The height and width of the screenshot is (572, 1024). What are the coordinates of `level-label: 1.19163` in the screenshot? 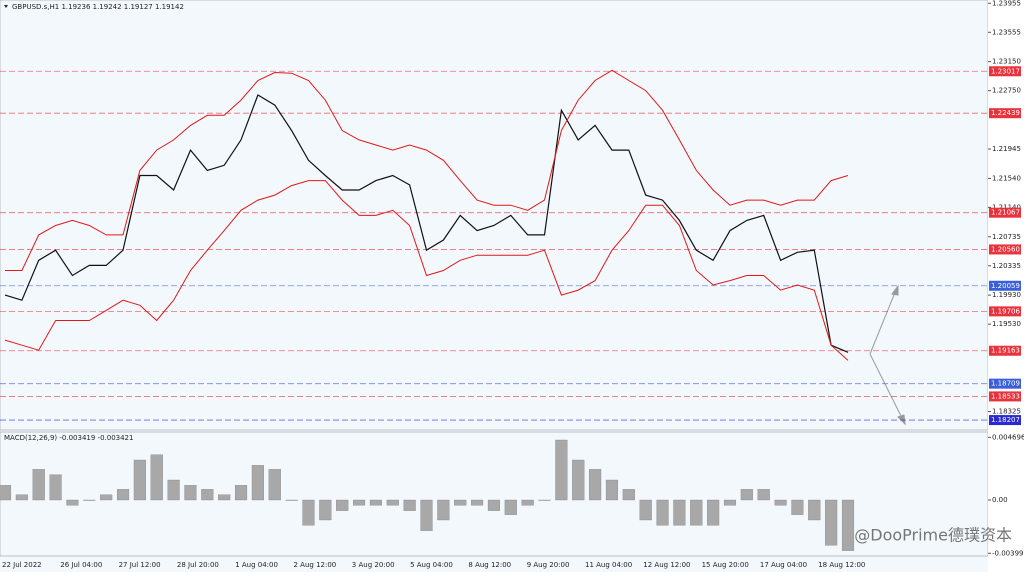 It's located at (1005, 351).